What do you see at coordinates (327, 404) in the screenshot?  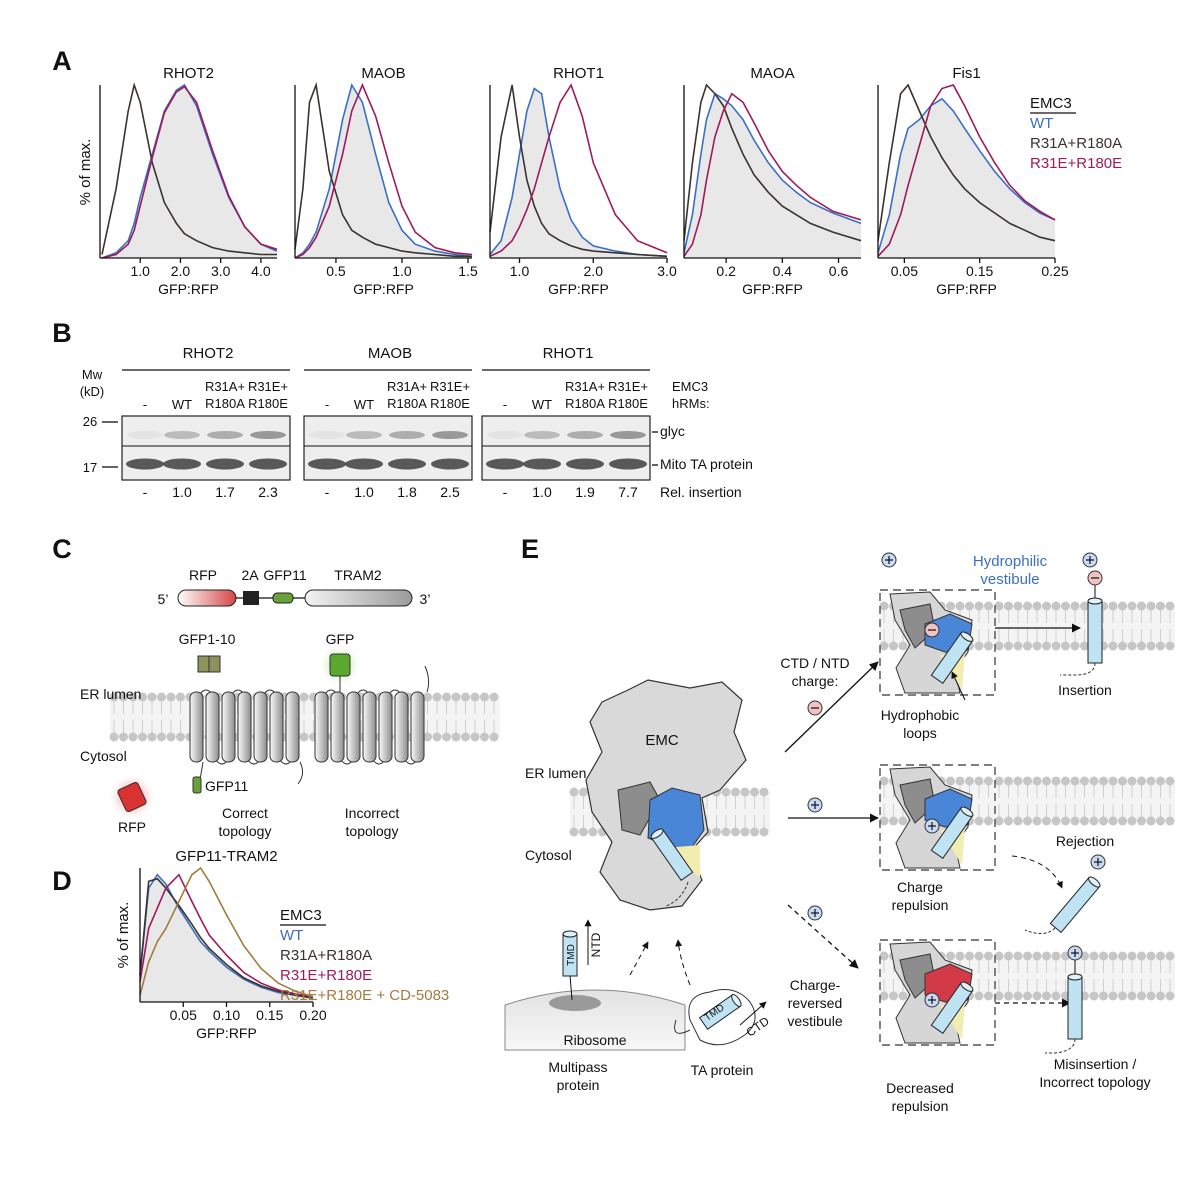 I see `column-label: -` at bounding box center [327, 404].